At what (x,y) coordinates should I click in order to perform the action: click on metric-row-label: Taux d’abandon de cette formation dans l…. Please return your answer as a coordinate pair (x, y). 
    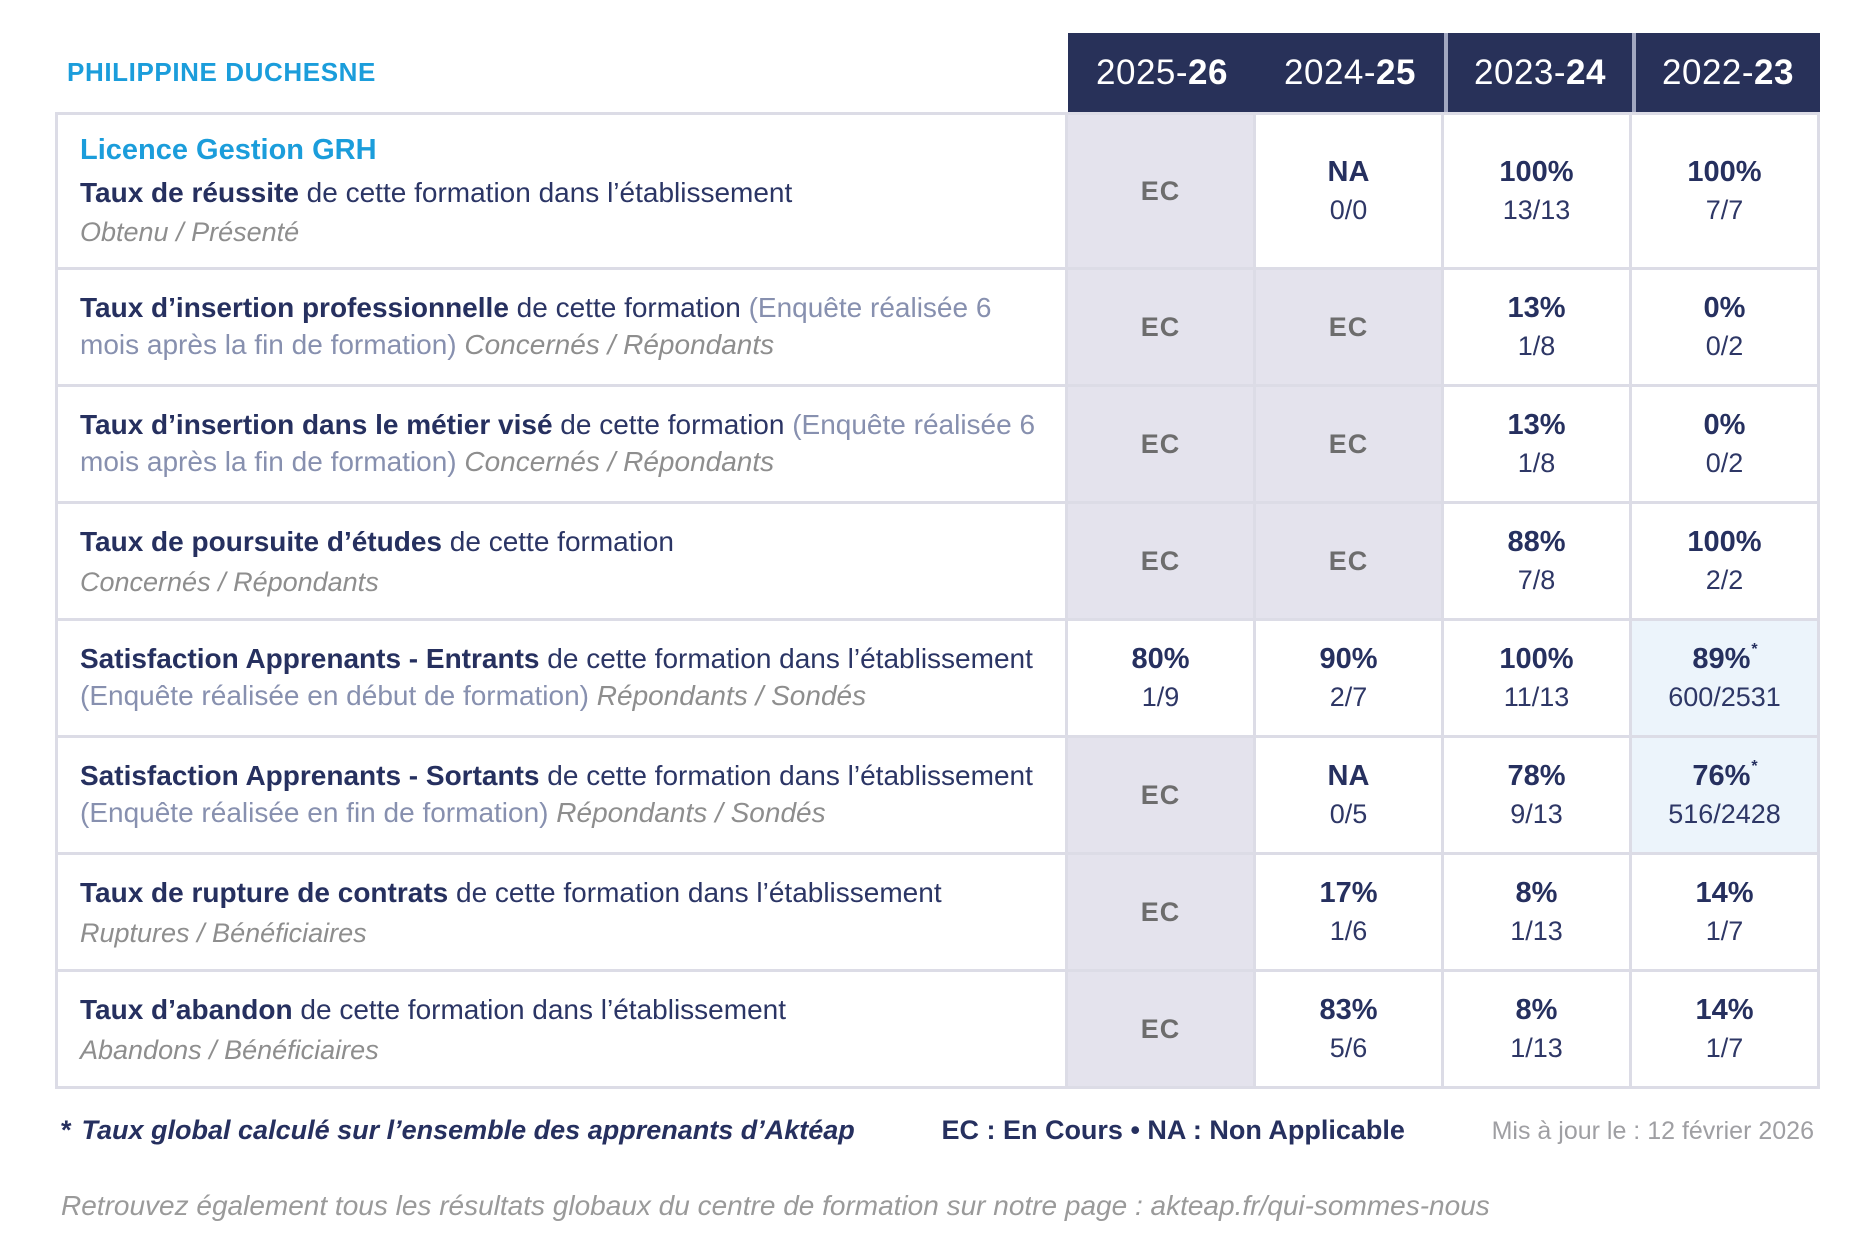
    Looking at the image, I should click on (561, 1030).